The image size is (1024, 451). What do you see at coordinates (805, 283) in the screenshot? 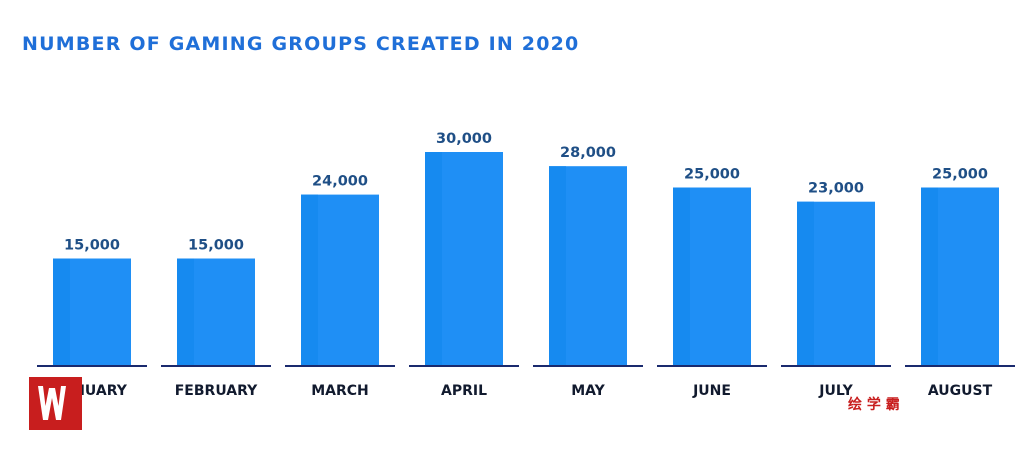
I see `bar-shade-july` at bounding box center [805, 283].